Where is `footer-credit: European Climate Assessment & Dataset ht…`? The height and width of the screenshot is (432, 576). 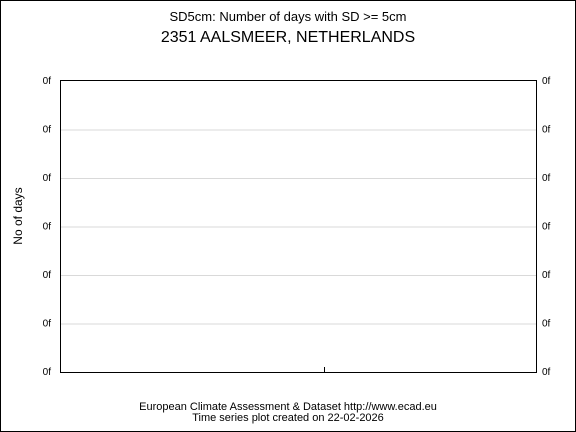 footer-credit: European Climate Assessment & Dataset ht… is located at coordinates (288, 407).